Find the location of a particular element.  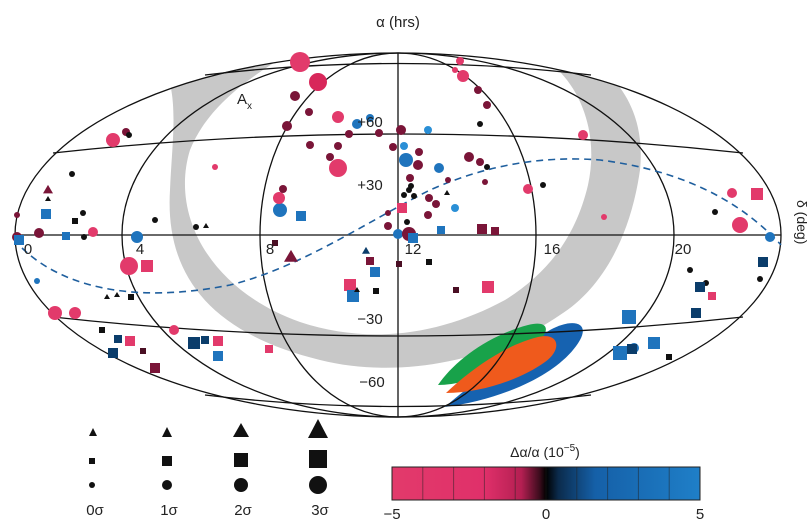

ra-tick-0: 0 is located at coordinates (28, 249).